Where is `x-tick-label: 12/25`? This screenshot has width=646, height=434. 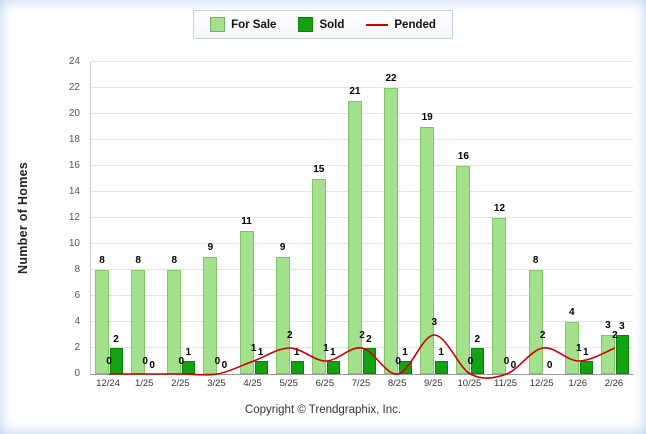
x-tick-label: 12/25 is located at coordinates (541, 383).